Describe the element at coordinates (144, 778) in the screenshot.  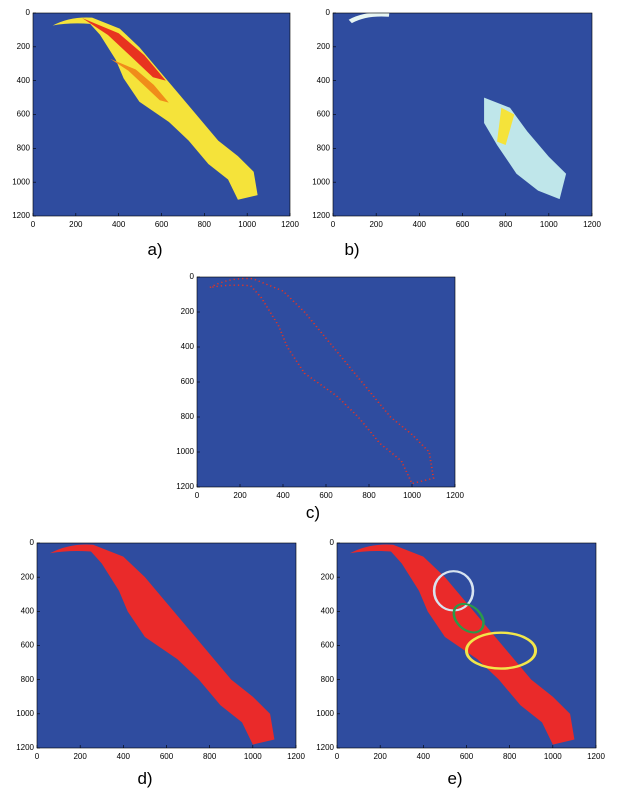
I see `panel-caption: d)` at that location.